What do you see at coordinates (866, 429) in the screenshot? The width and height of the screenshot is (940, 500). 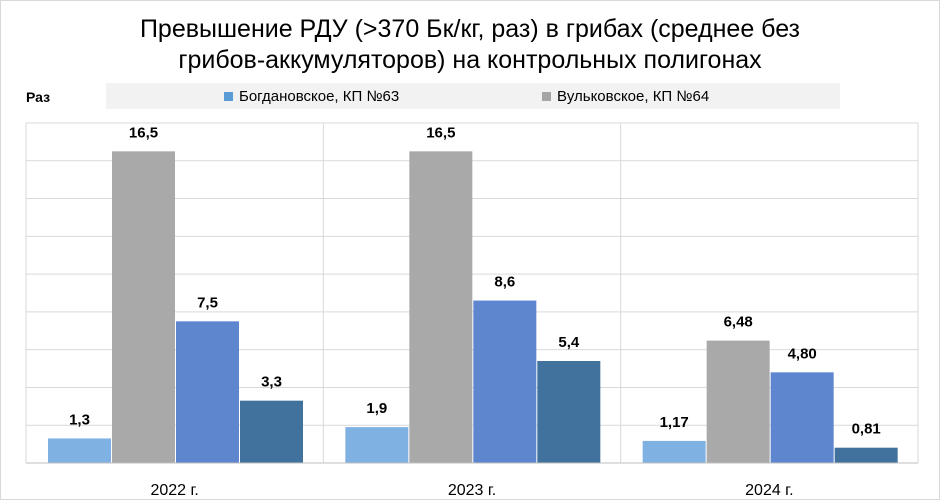 I see `data-label: 0,81` at bounding box center [866, 429].